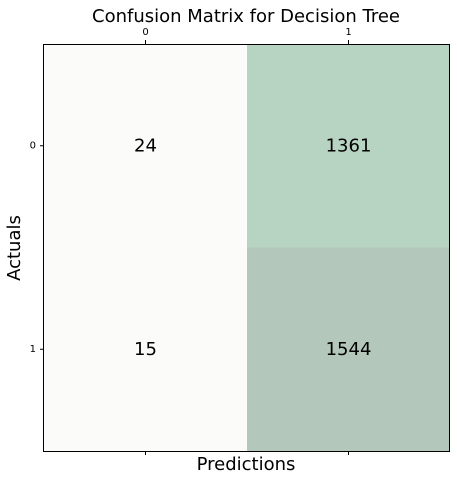  I want to click on cell-value-label-0-0: 24, so click(145, 145).